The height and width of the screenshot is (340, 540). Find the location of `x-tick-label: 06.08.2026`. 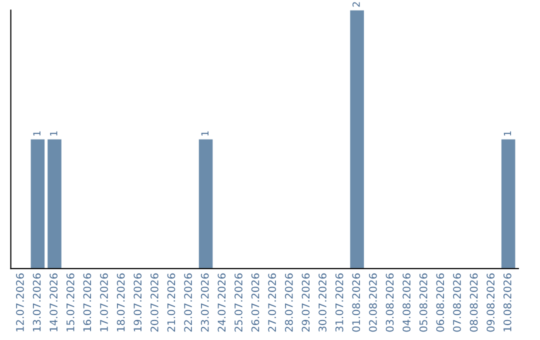

x-tick-label: 06.08.2026 is located at coordinates (440, 302).